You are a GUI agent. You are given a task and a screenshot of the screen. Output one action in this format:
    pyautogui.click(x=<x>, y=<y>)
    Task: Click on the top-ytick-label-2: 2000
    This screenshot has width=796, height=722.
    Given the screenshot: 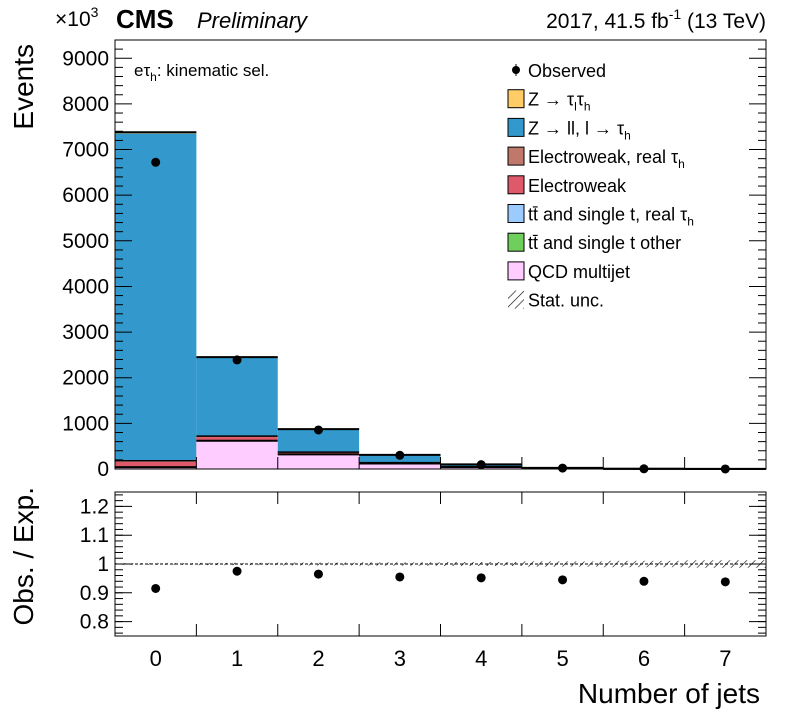 What is the action you would take?
    pyautogui.click(x=85, y=378)
    